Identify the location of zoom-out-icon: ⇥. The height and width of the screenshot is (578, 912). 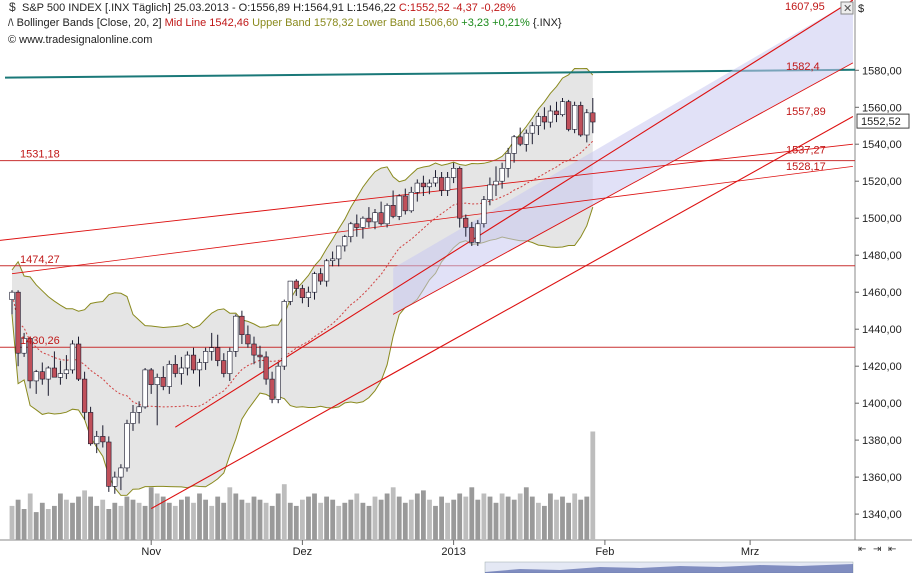
(877, 549).